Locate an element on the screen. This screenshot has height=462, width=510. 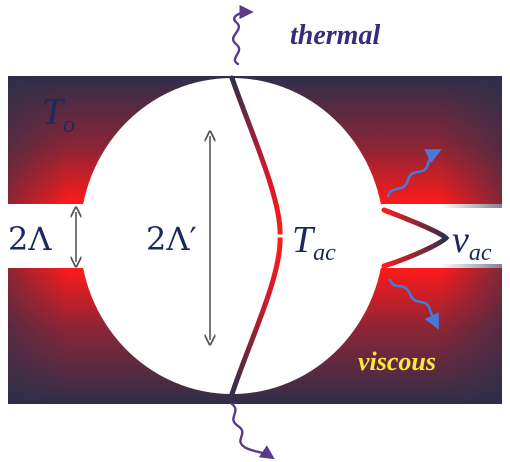
two-lambda-prime-label: 2Λ′ is located at coordinates (171, 239).